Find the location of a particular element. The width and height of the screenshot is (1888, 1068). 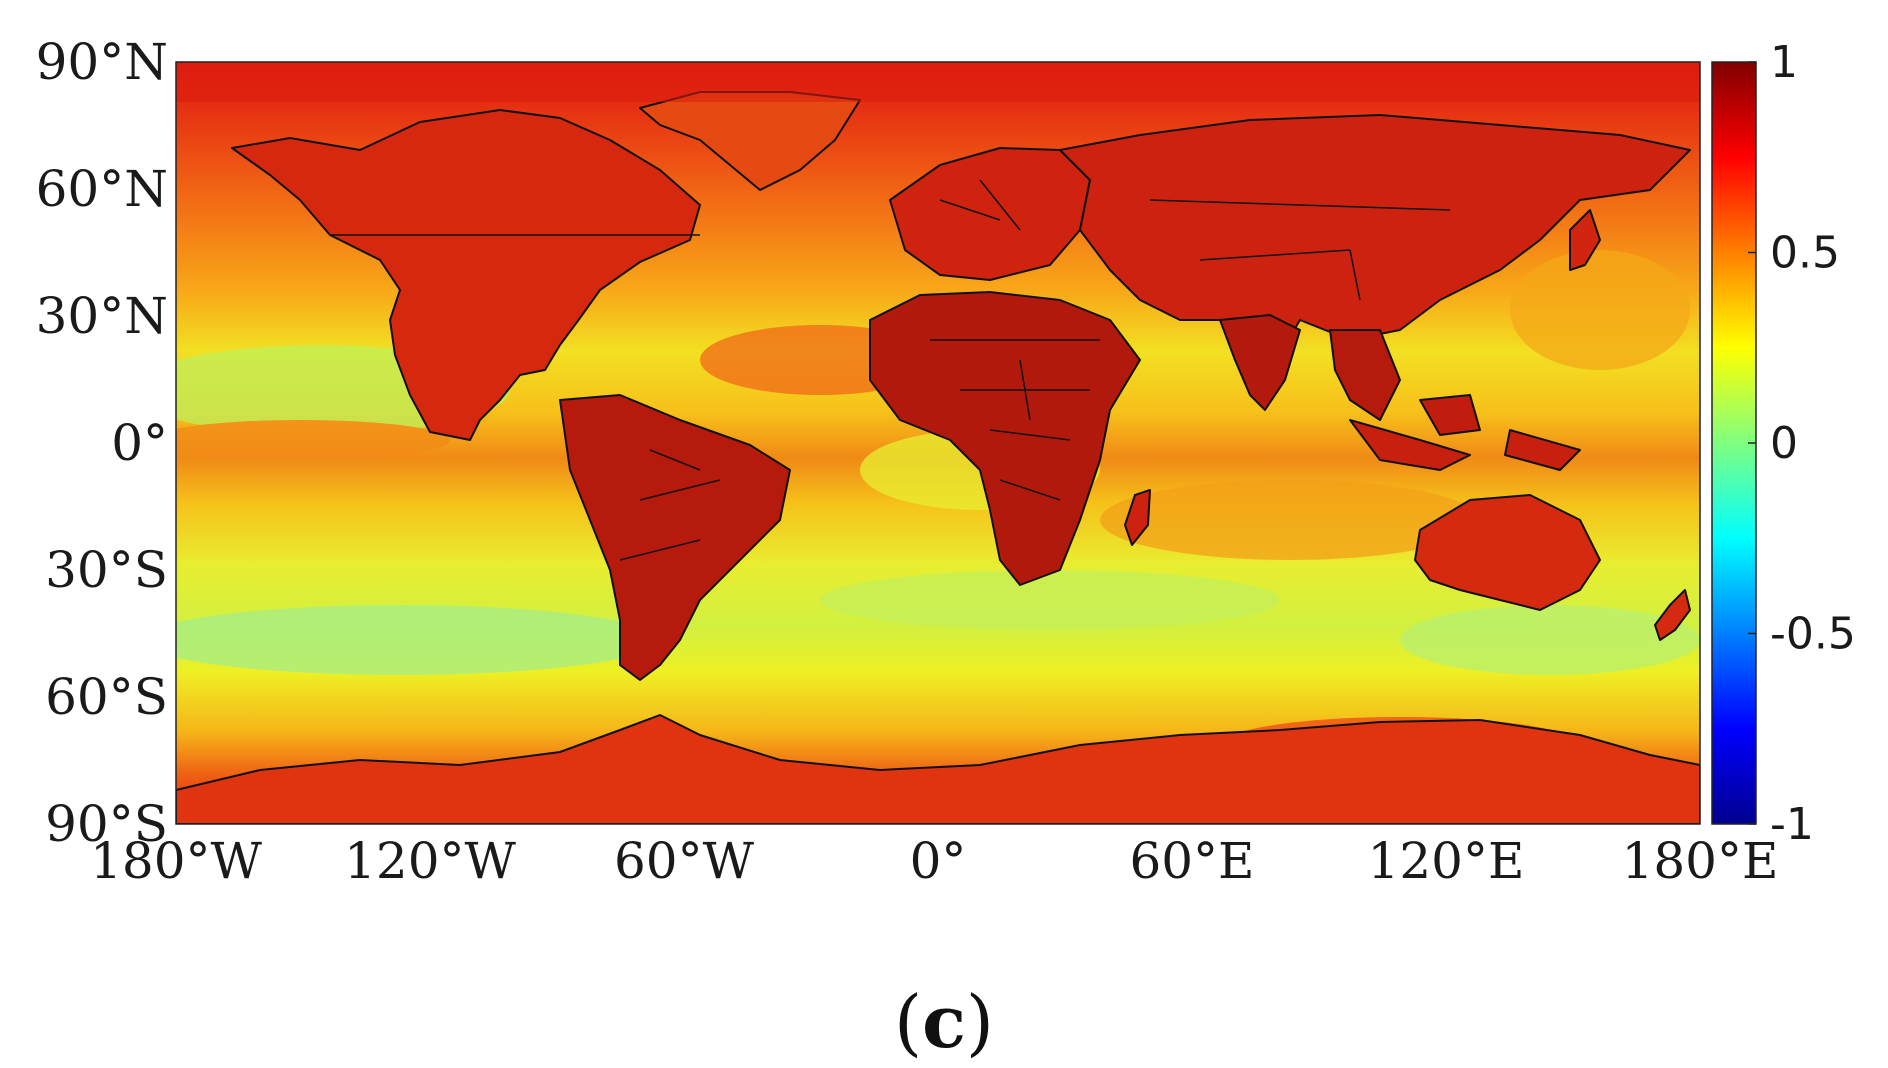

panel-label: (c) is located at coordinates (944, 1021).